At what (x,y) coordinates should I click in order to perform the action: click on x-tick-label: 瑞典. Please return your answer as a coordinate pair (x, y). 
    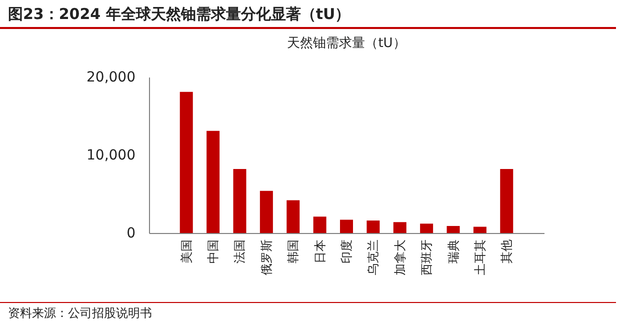
    Looking at the image, I should click on (453, 252).